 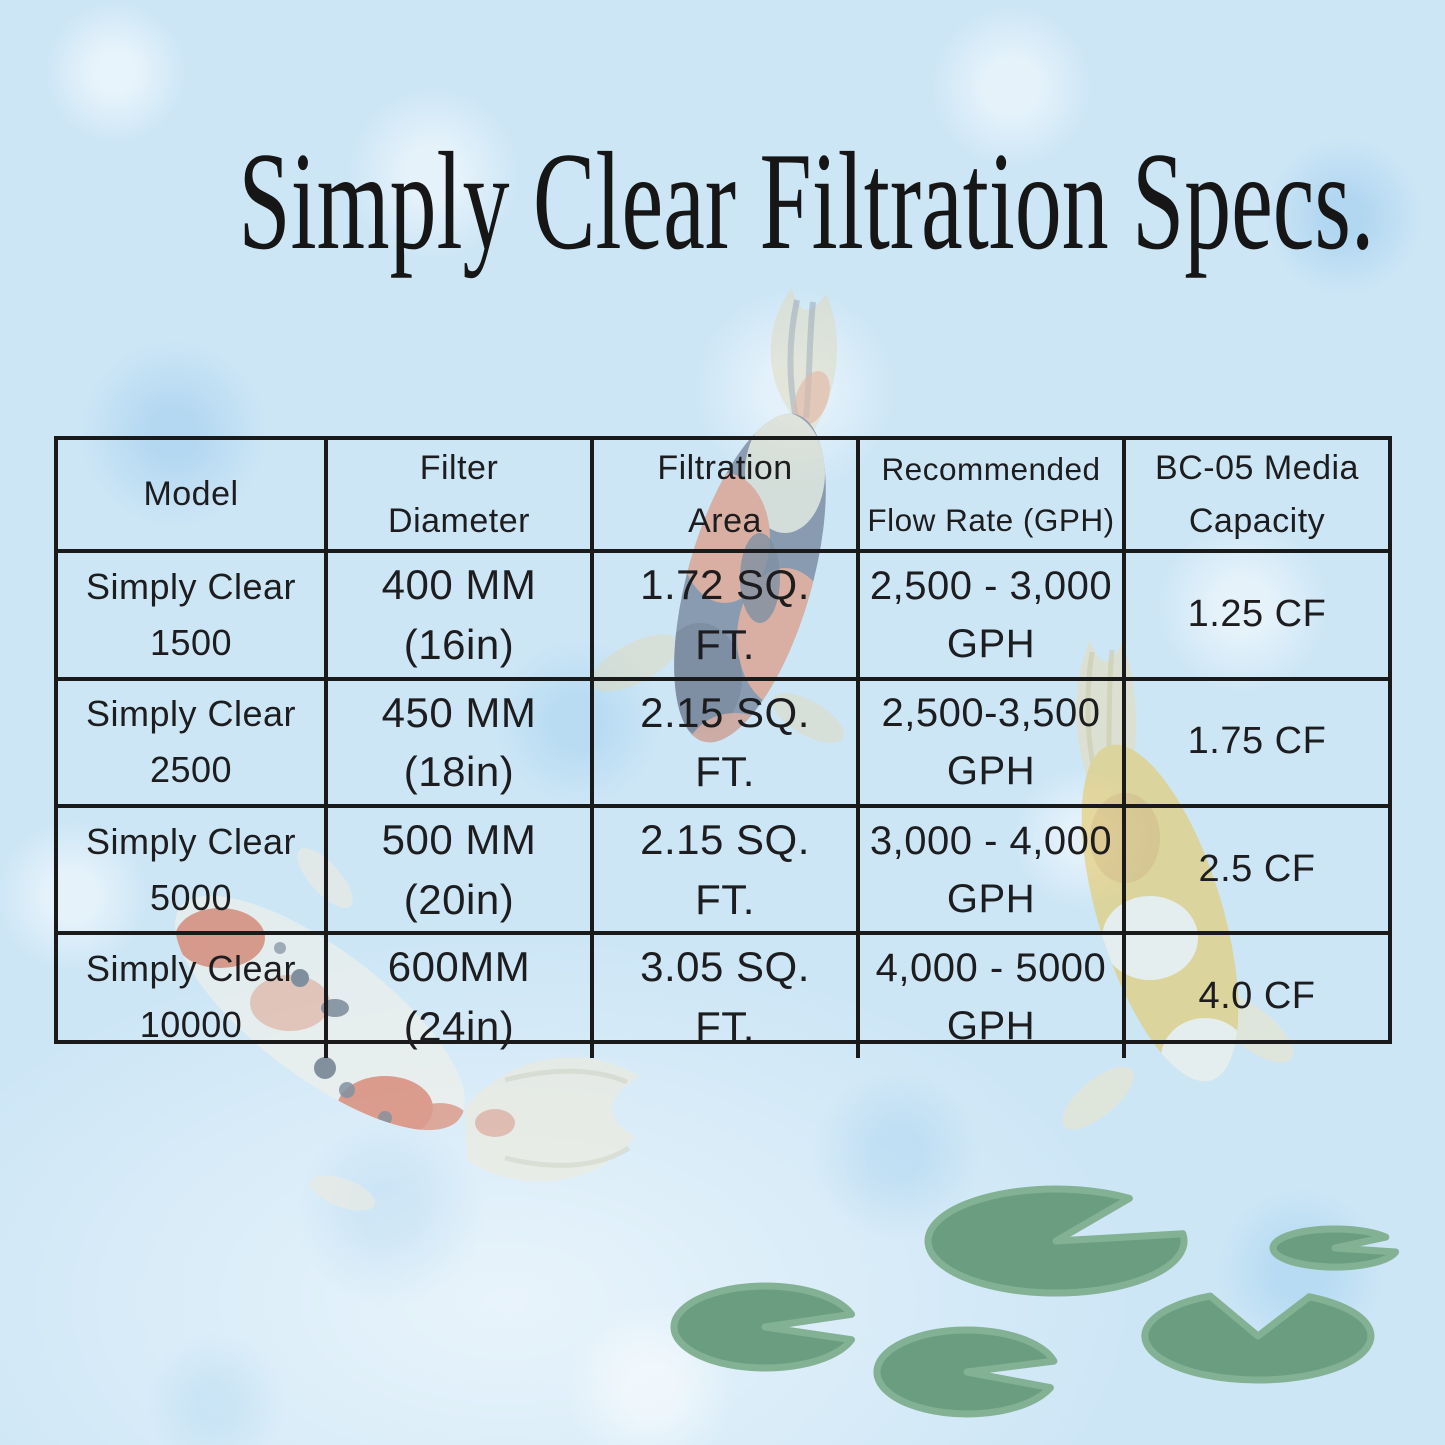 What do you see at coordinates (191, 740) in the screenshot?
I see `cell-model: Simply Clear 2500` at bounding box center [191, 740].